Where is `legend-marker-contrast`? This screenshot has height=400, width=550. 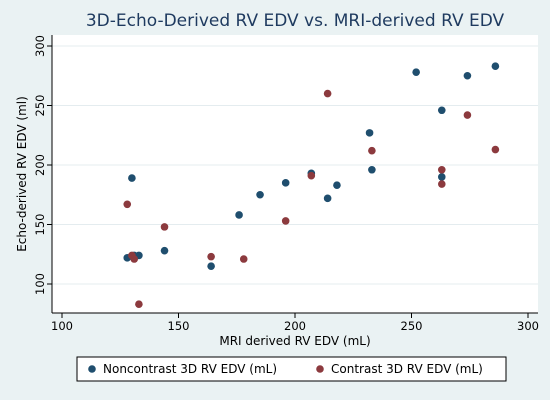 legend-marker-contrast is located at coordinates (320, 369).